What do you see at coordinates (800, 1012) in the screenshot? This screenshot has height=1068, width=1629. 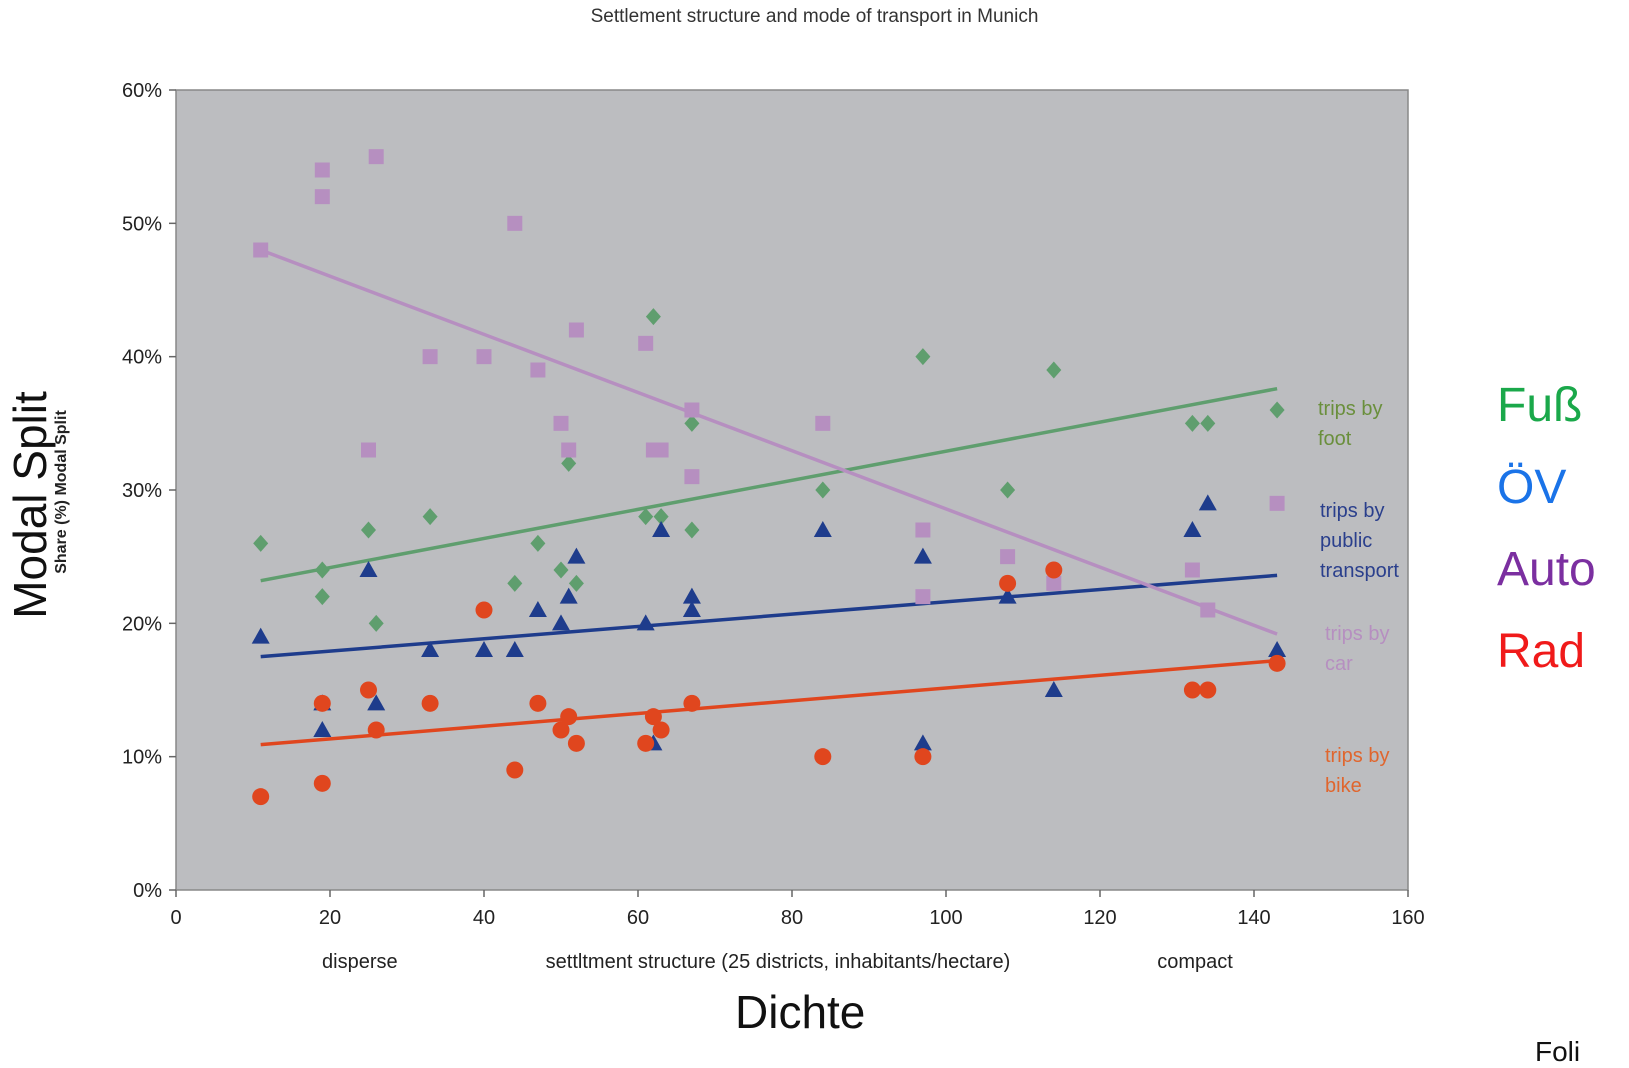 I see `dichte-big-label: Dichte` at bounding box center [800, 1012].